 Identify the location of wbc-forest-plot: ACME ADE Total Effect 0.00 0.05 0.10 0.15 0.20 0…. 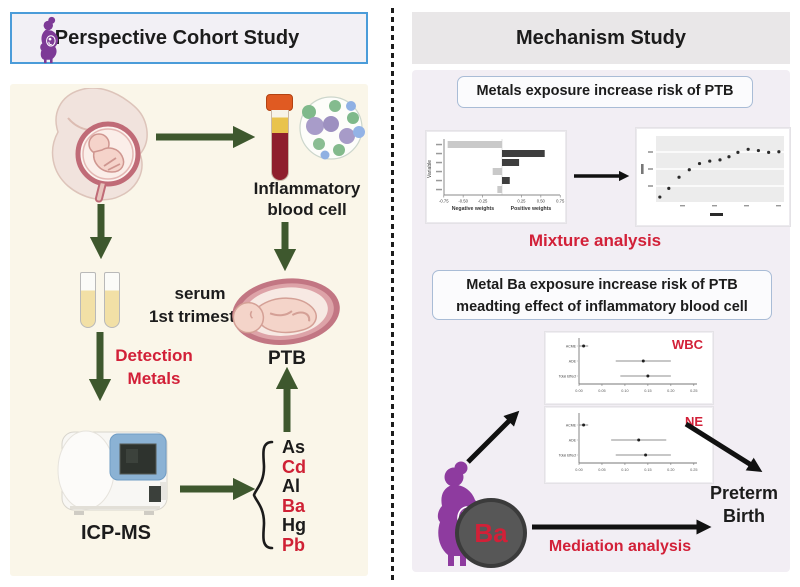
(629, 368).